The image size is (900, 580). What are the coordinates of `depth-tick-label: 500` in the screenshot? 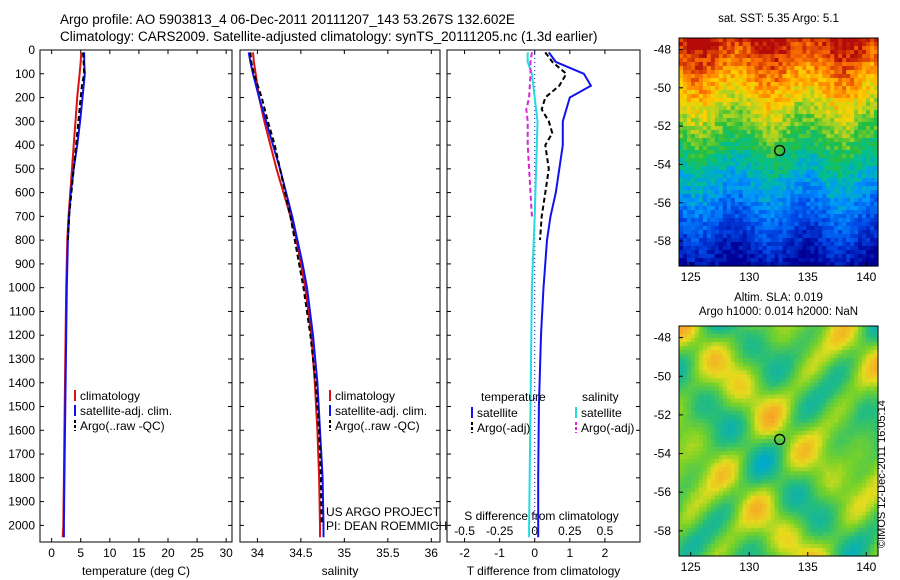 It's located at (25, 169).